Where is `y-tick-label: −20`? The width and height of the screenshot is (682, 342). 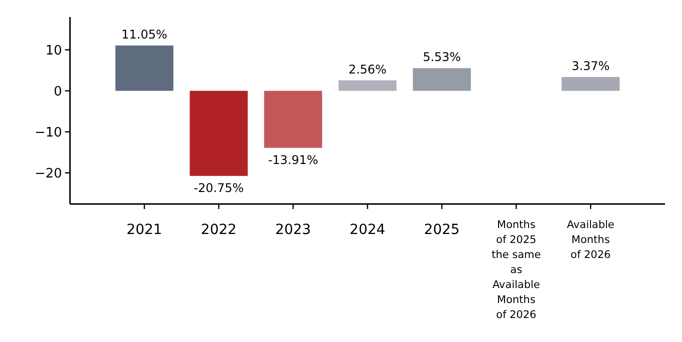 y-tick-label: −20 is located at coordinates (48, 174).